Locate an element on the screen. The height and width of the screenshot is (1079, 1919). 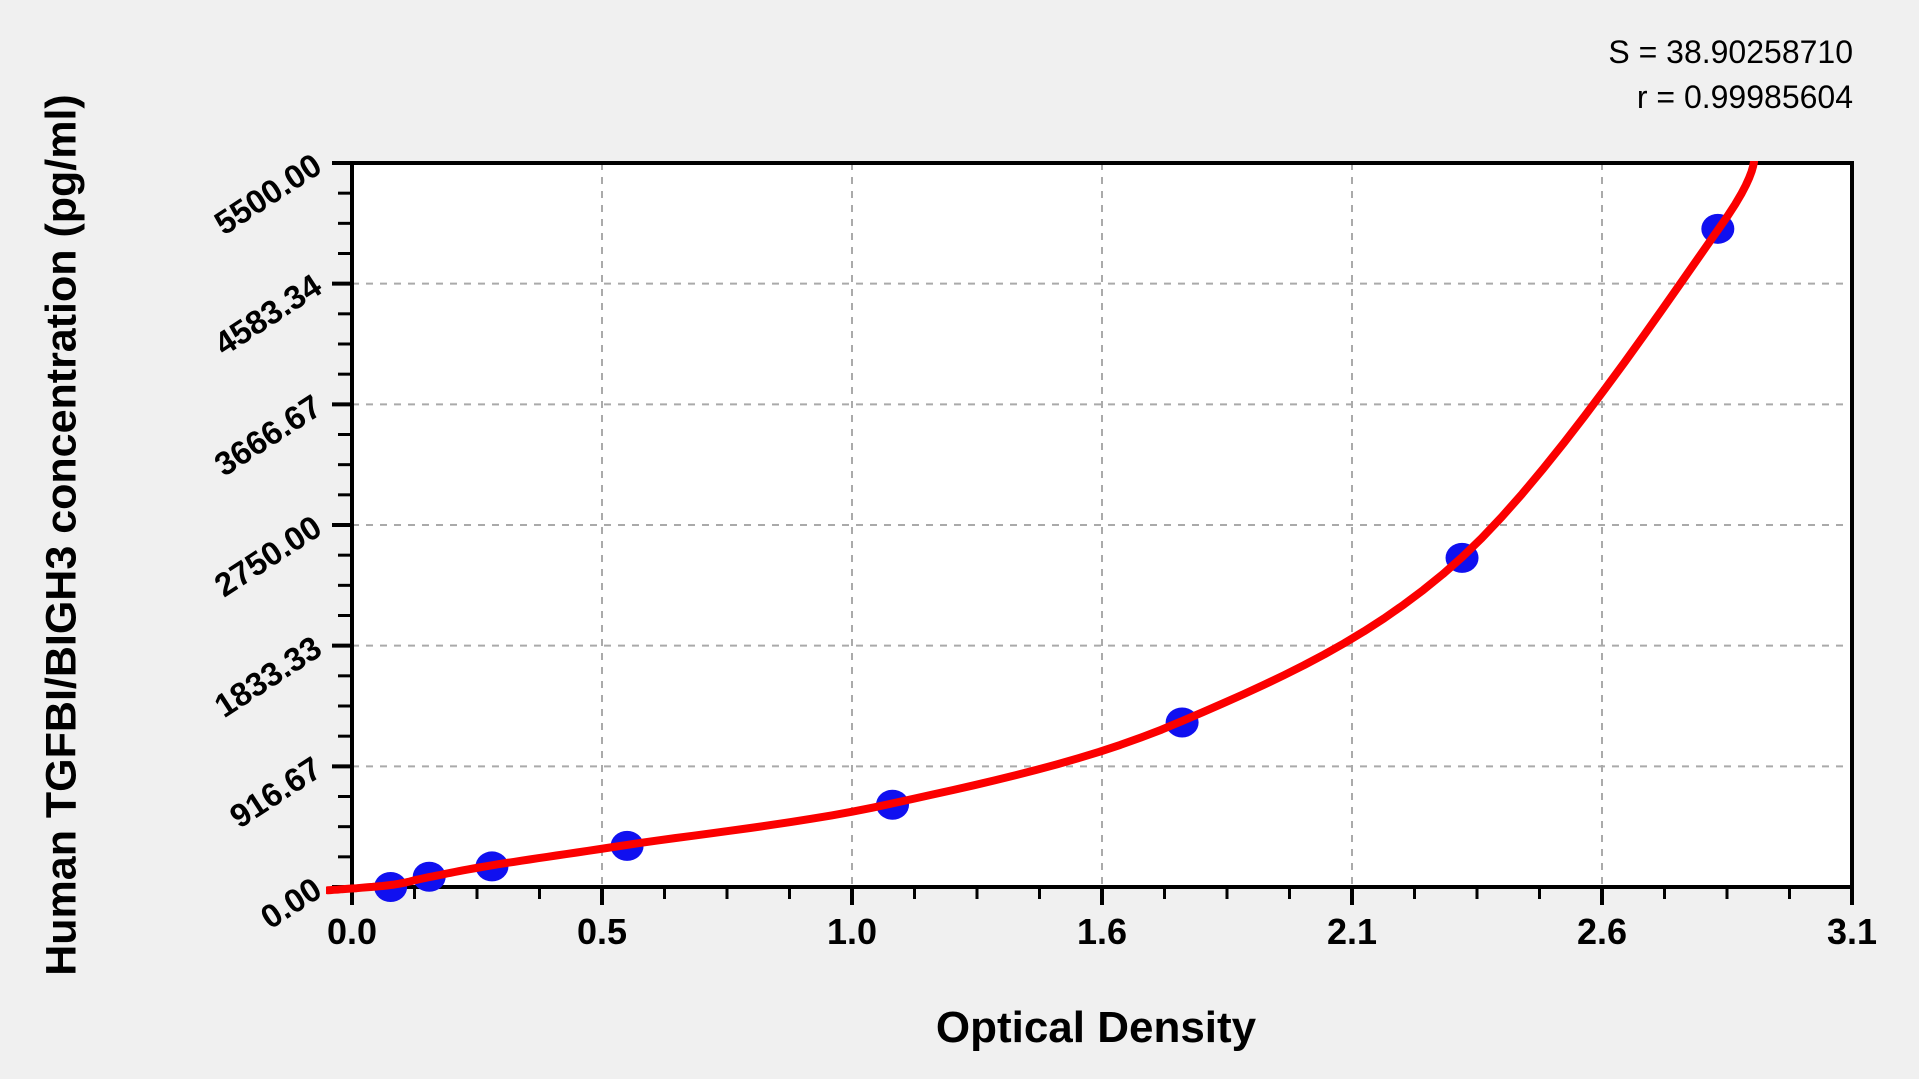
x-tick-label: 0.0 is located at coordinates (352, 931).